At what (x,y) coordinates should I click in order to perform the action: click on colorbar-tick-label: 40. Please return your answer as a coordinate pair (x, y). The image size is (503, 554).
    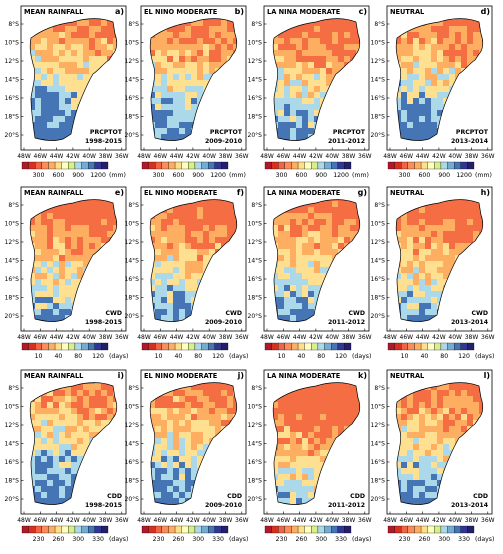
    Looking at the image, I should click on (424, 356).